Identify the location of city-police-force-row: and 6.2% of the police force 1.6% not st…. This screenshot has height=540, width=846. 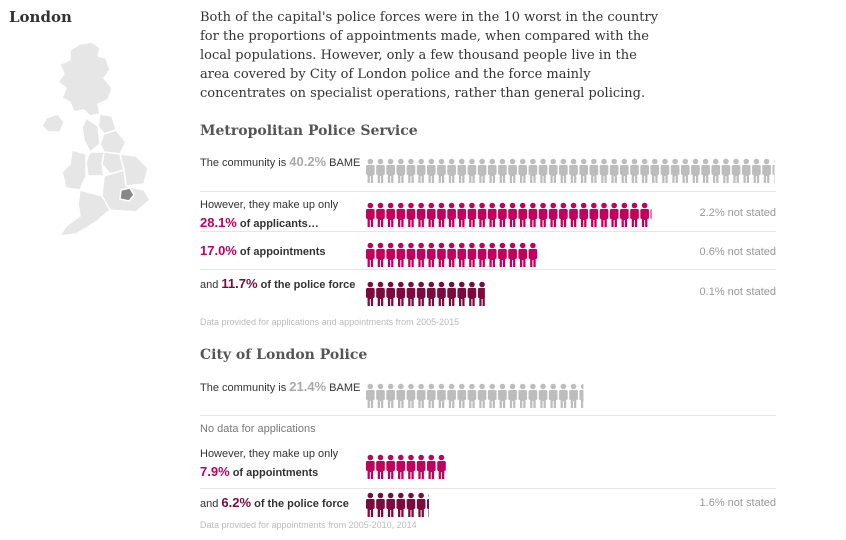
(488, 504).